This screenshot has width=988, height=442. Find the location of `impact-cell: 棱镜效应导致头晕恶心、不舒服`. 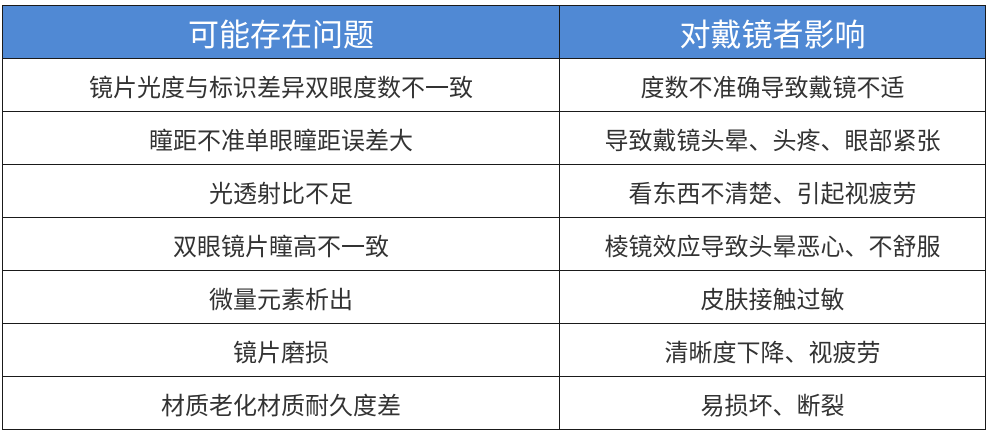

impact-cell: 棱镜效应导致头晕恶心、不舒服 is located at coordinates (772, 244).